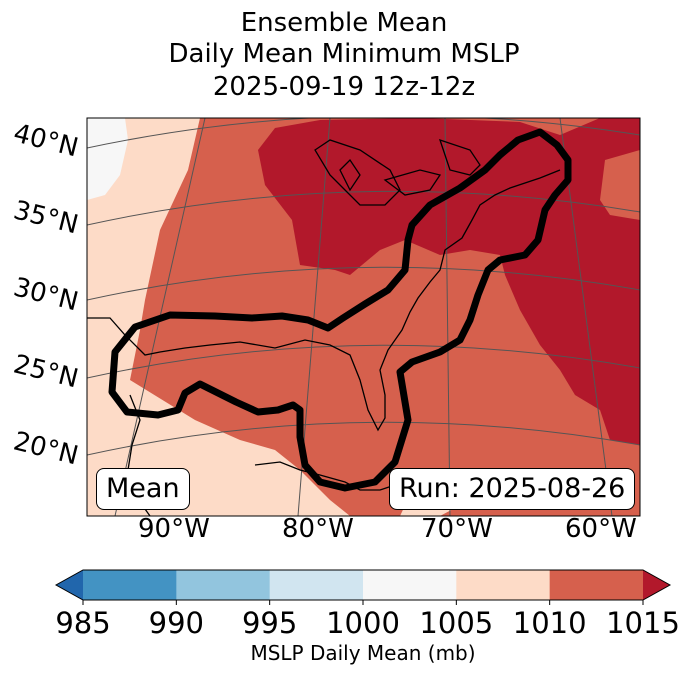  I want to click on colorbar-tick-label: 1010, so click(549, 623).